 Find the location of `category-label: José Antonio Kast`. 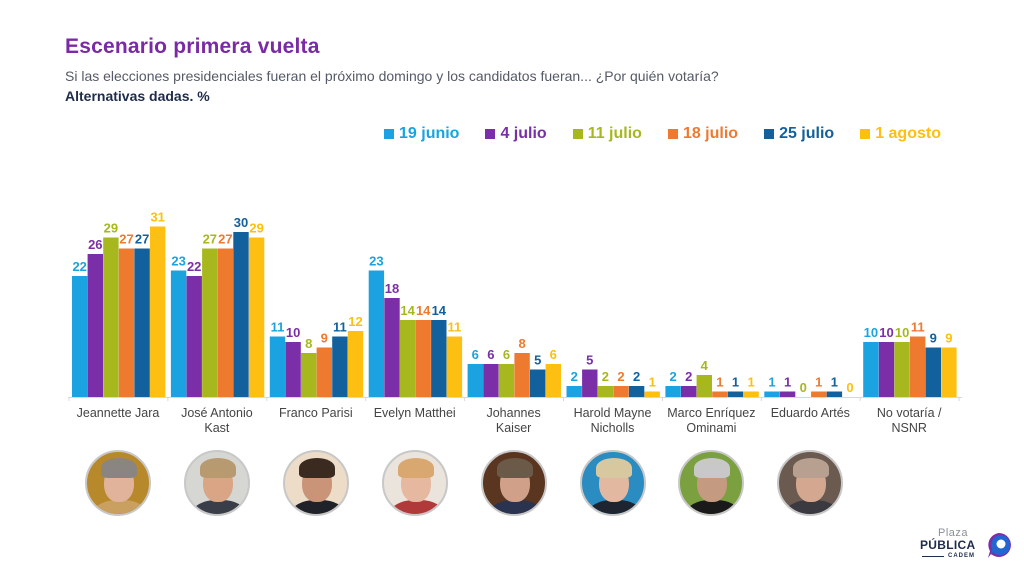

category-label: José Antonio Kast is located at coordinates (217, 421).